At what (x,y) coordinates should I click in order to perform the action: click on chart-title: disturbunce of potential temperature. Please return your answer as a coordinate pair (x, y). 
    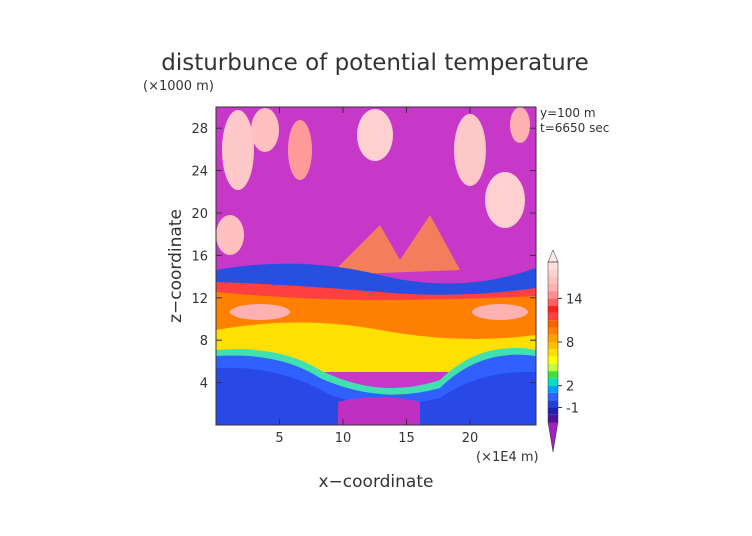
    Looking at the image, I should click on (375, 63).